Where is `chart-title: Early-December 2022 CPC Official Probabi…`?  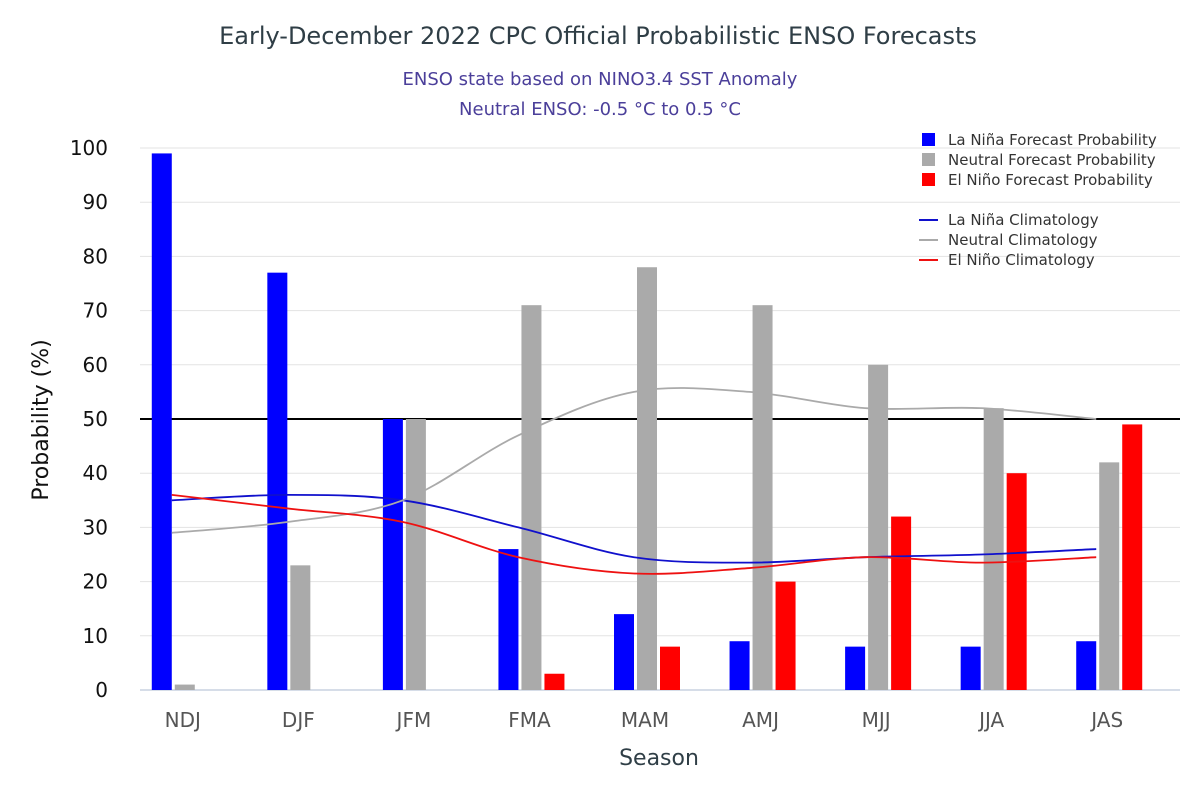 chart-title: Early-December 2022 CPC Official Probabi… is located at coordinates (598, 36).